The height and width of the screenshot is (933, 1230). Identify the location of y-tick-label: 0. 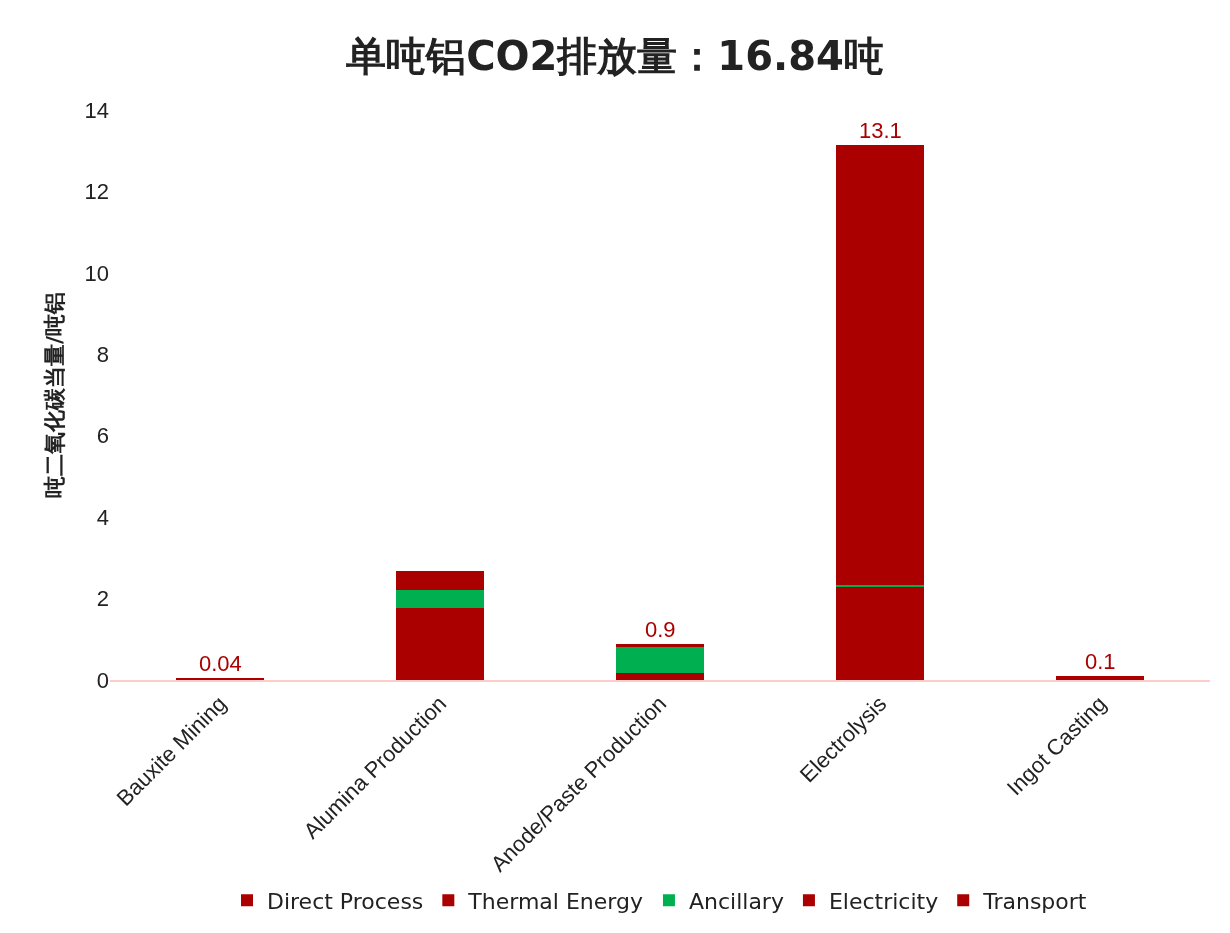
(102, 680).